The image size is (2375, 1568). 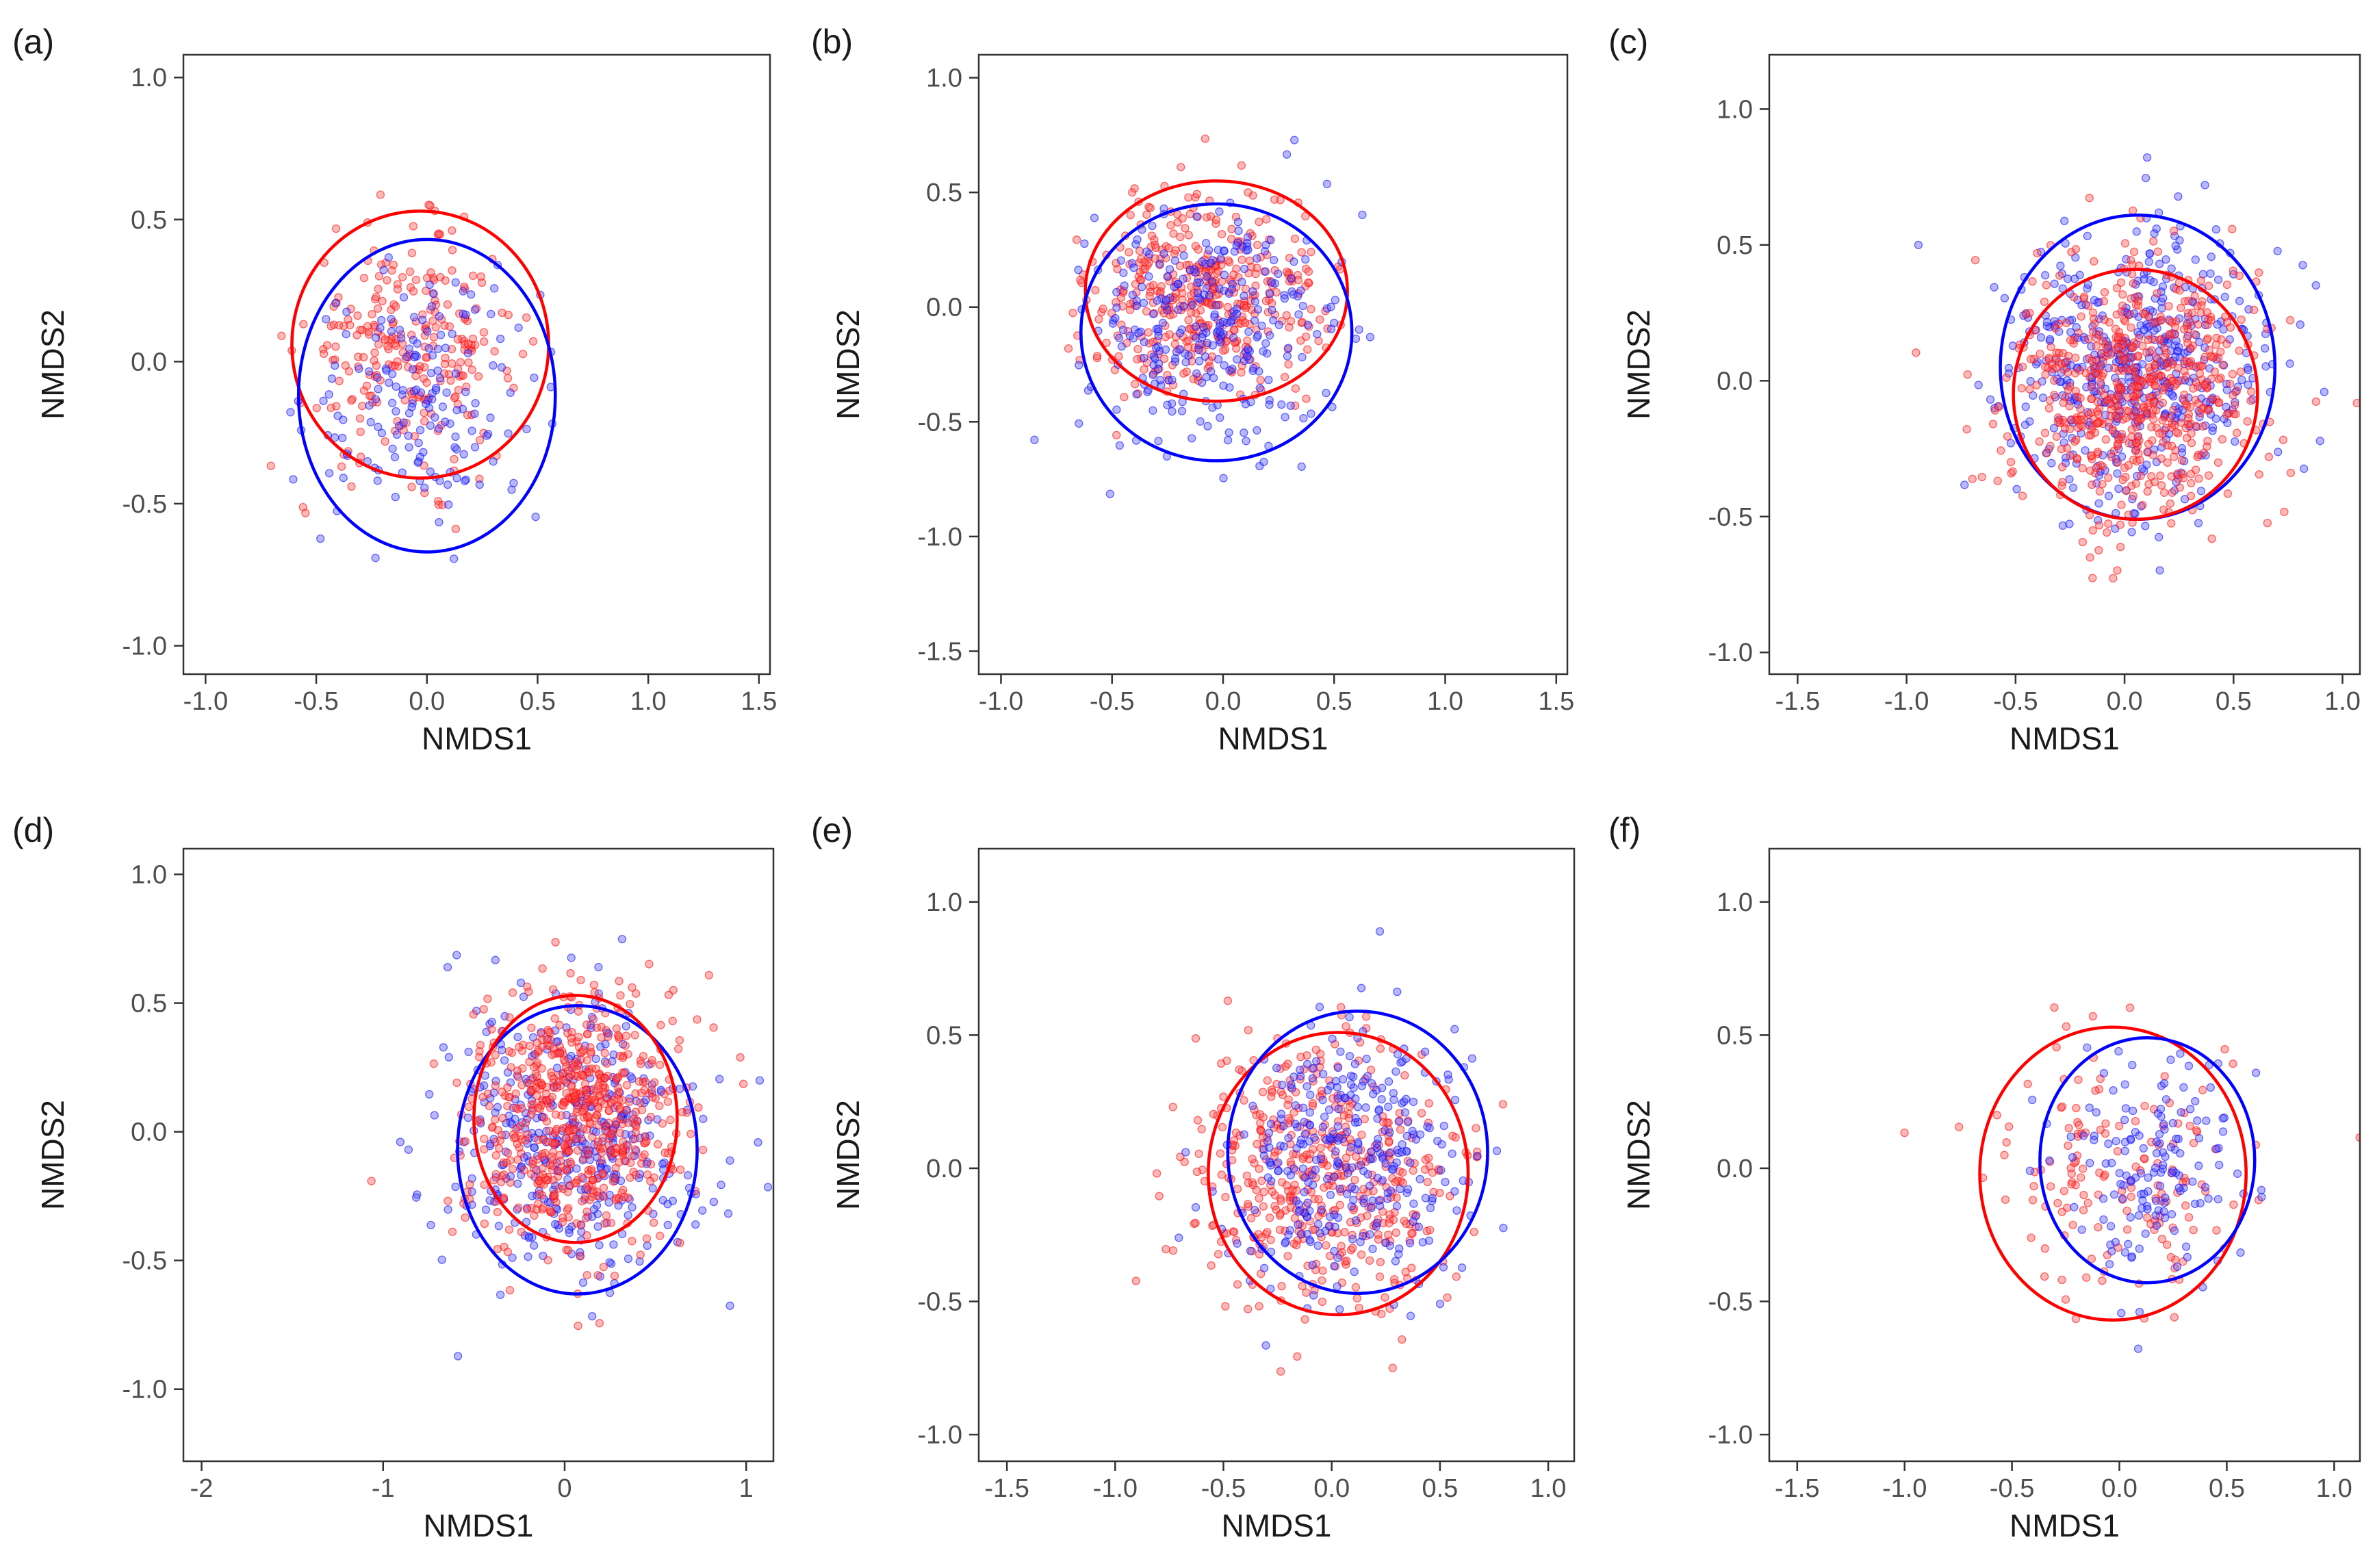 What do you see at coordinates (1332, 1488) in the screenshot?
I see `x-tick-label: 0.0` at bounding box center [1332, 1488].